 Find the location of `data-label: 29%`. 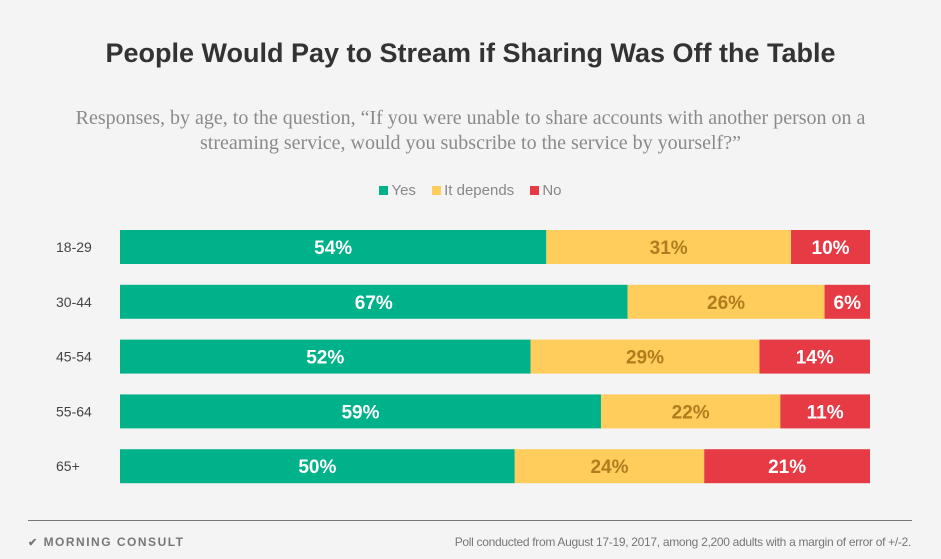

data-label: 29% is located at coordinates (645, 358).